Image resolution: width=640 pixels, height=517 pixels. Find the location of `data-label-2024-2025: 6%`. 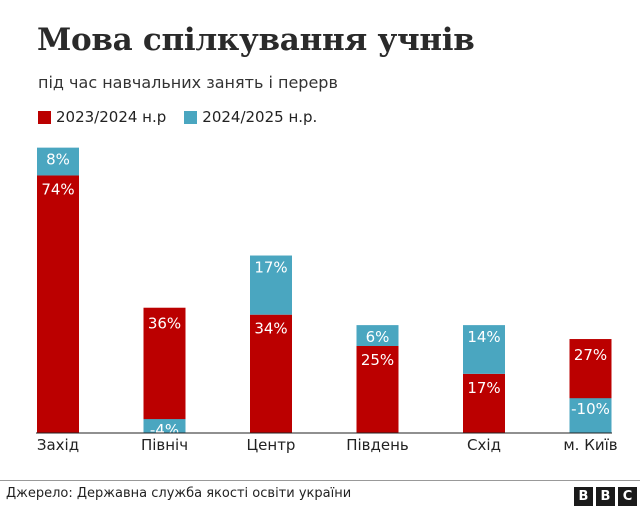

data-label-2024-2025: 6% is located at coordinates (378, 337).